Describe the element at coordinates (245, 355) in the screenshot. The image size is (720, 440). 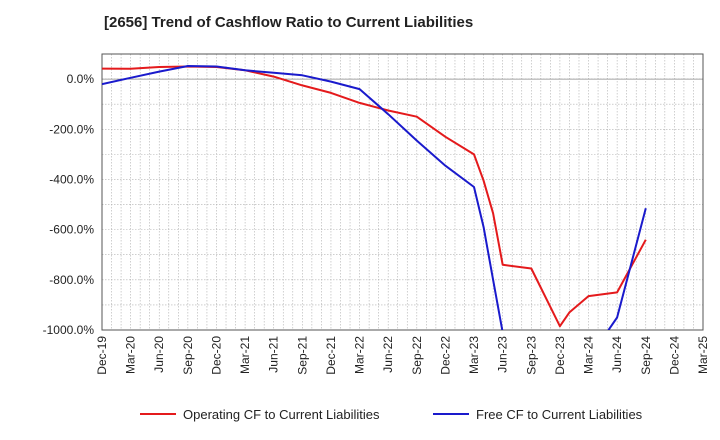
I see `x-tick-label: Mar-21` at that location.